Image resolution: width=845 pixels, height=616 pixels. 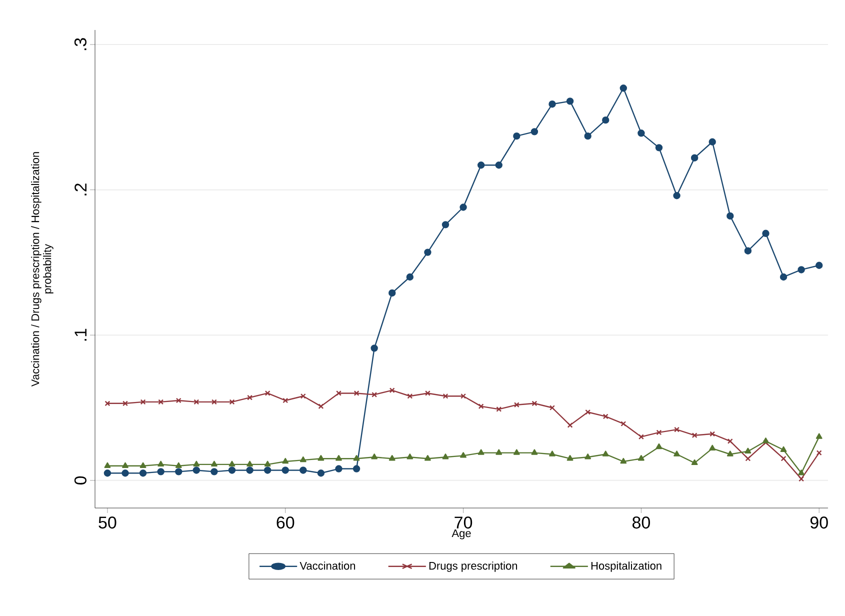 I want to click on x-tick-label: 50, so click(x=107, y=522).